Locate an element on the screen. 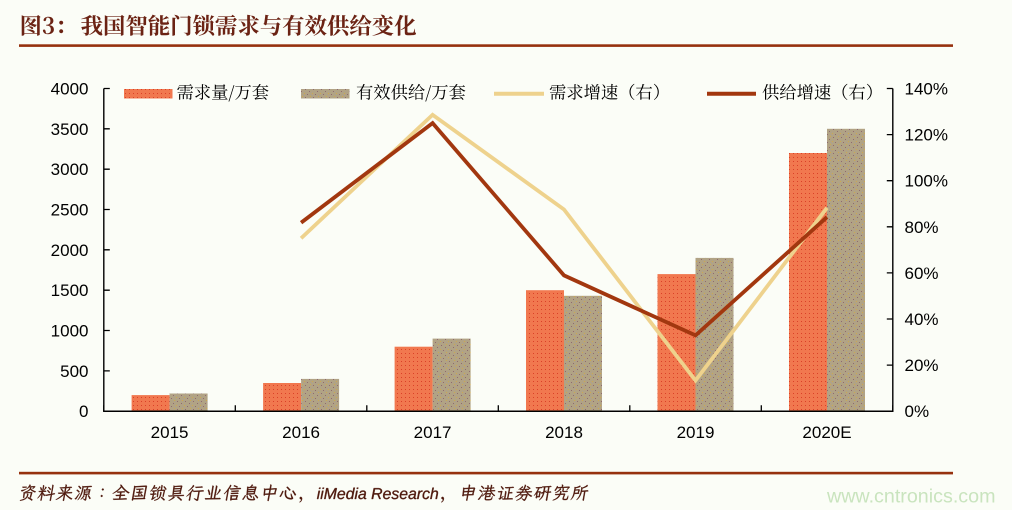  svg-text: 3000 is located at coordinates (70, 169).